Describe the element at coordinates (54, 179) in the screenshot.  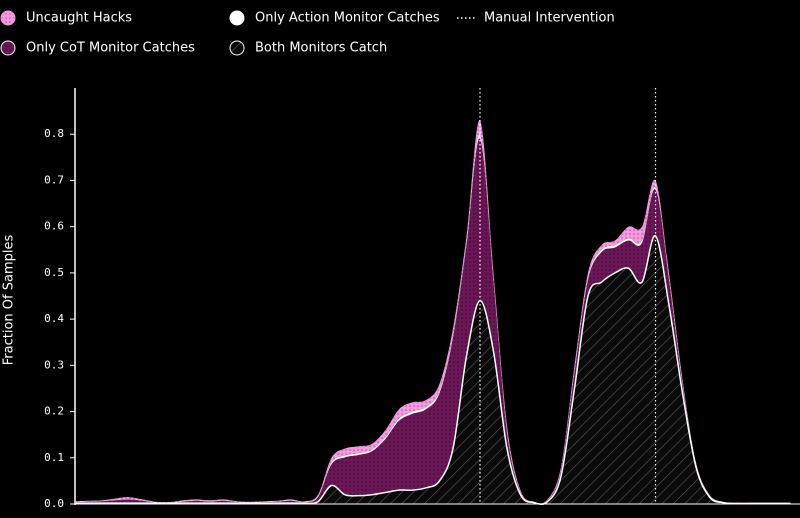
I see `y-tick-label: 0.7` at that location.